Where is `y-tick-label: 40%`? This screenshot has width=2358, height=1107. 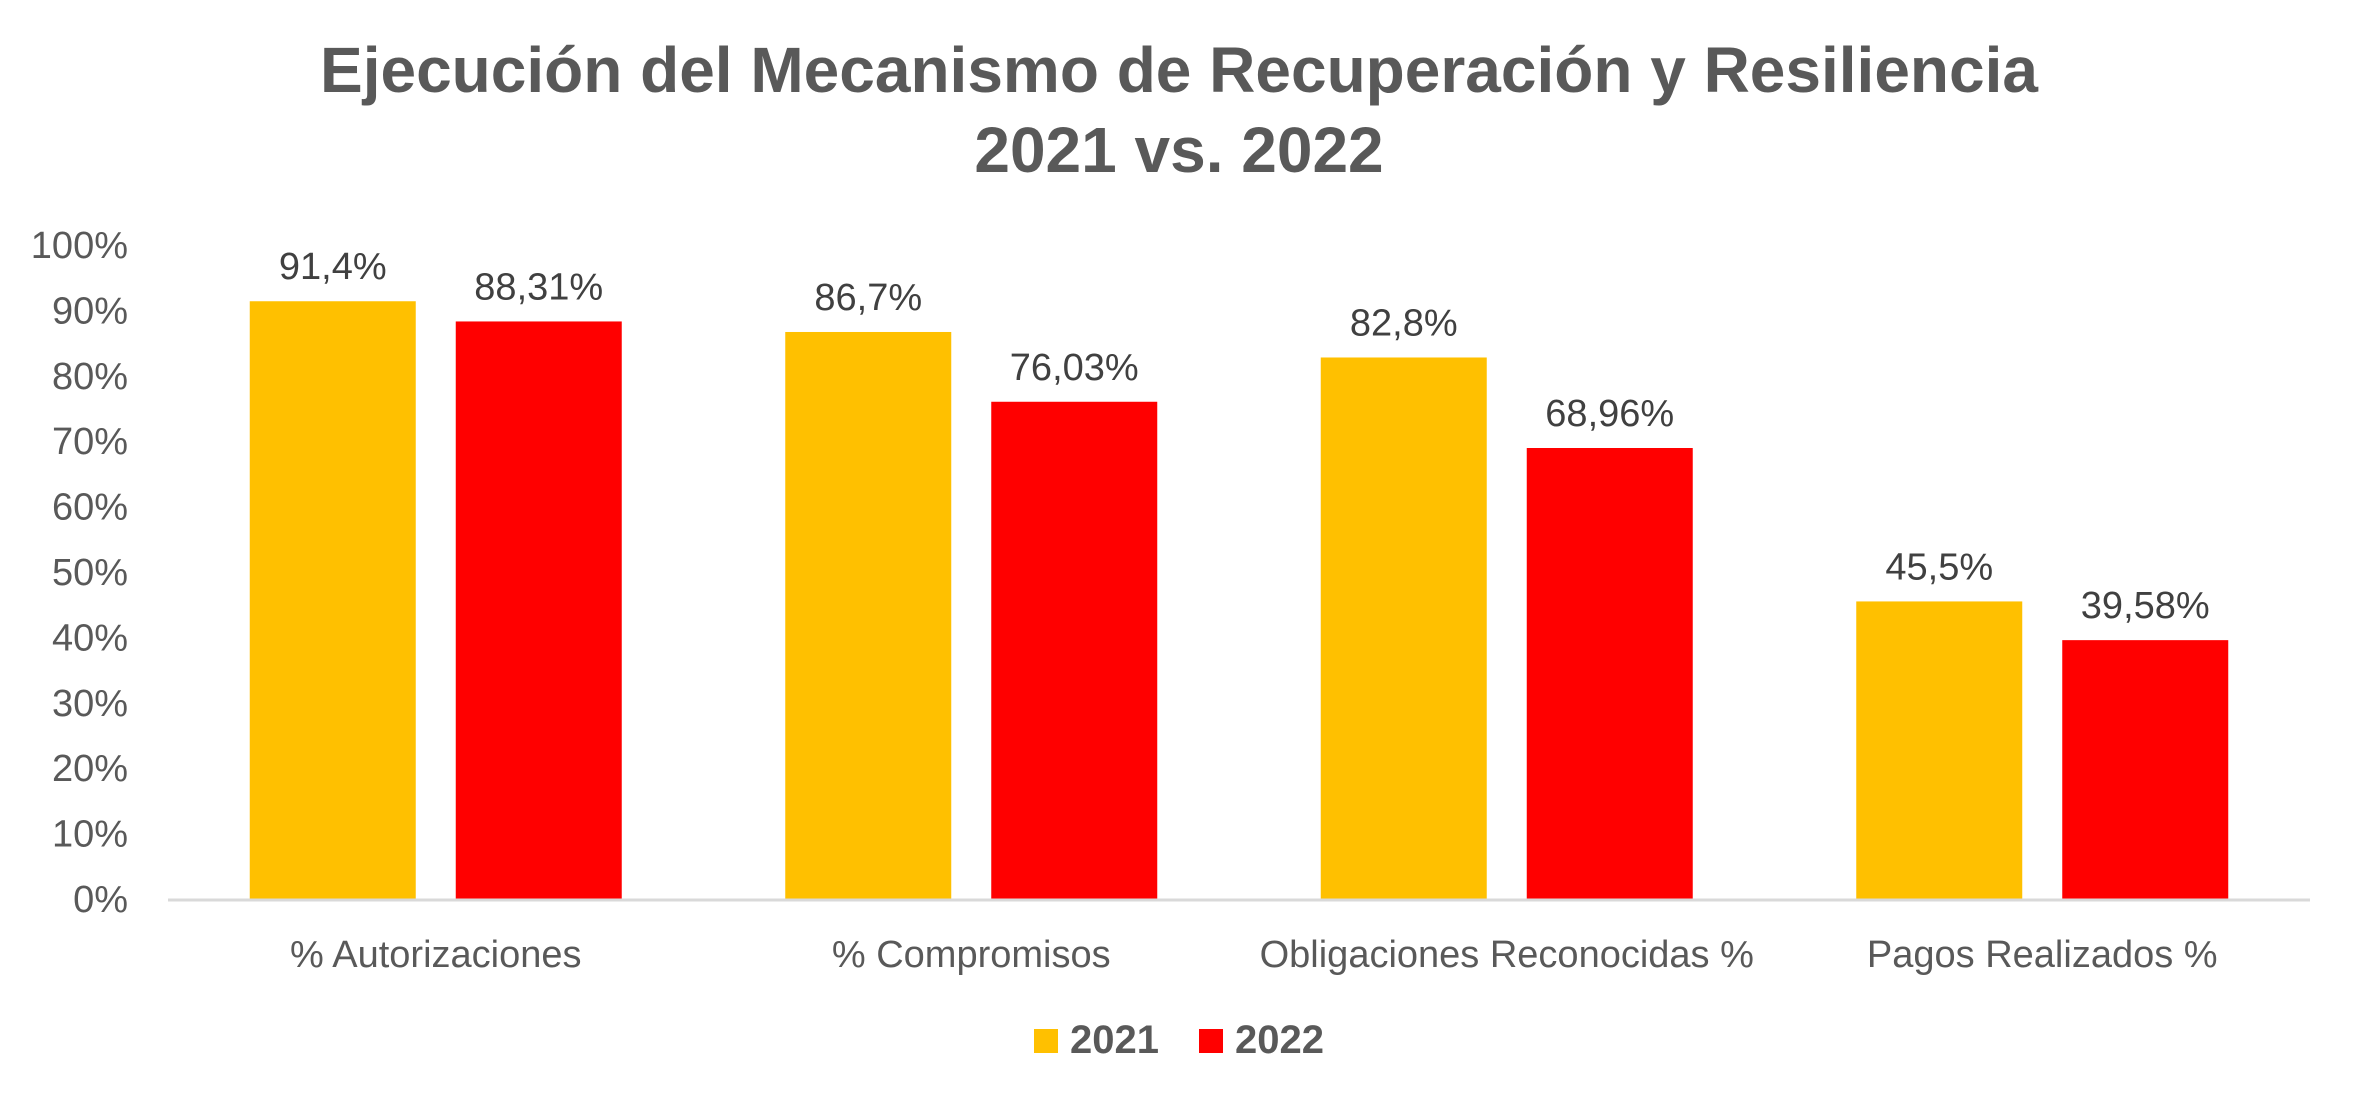 y-tick-label: 40% is located at coordinates (90, 638).